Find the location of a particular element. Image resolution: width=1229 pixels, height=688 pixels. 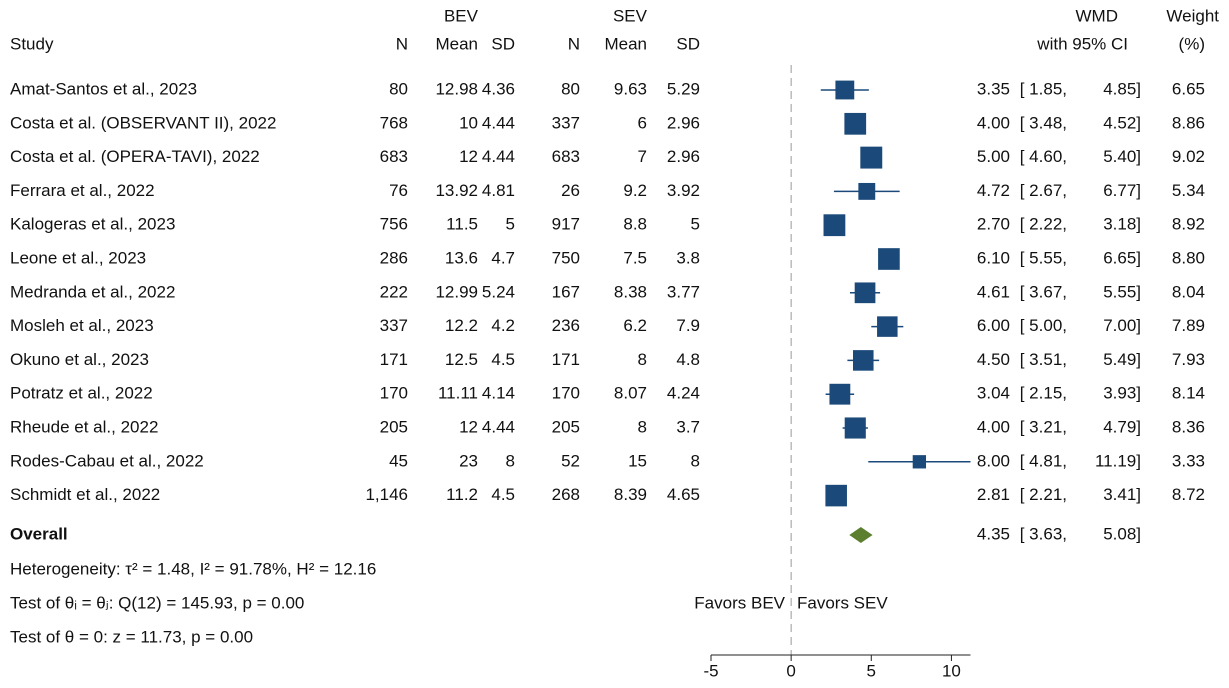

cell: 2.96 is located at coordinates (683, 122).